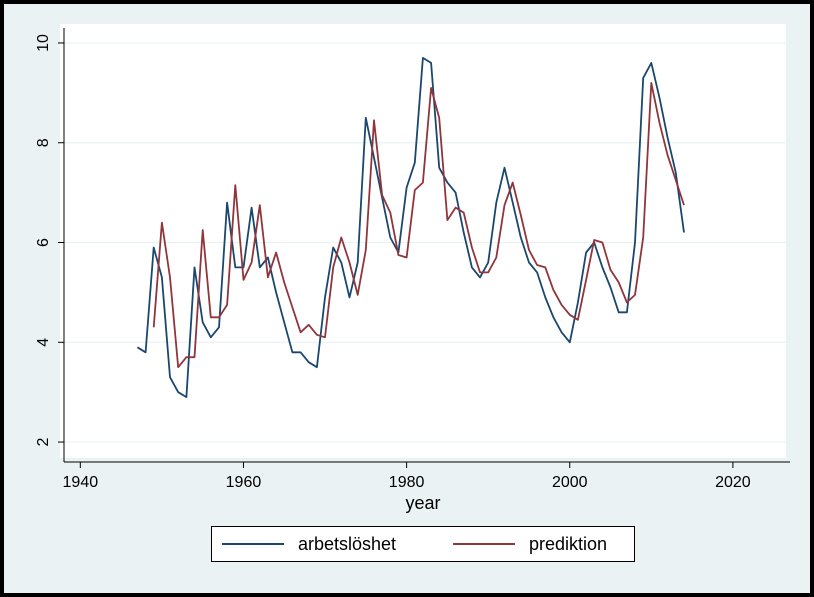 This screenshot has height=597, width=814. I want to click on legend-item-prediktion: prediktion, so click(530, 544).